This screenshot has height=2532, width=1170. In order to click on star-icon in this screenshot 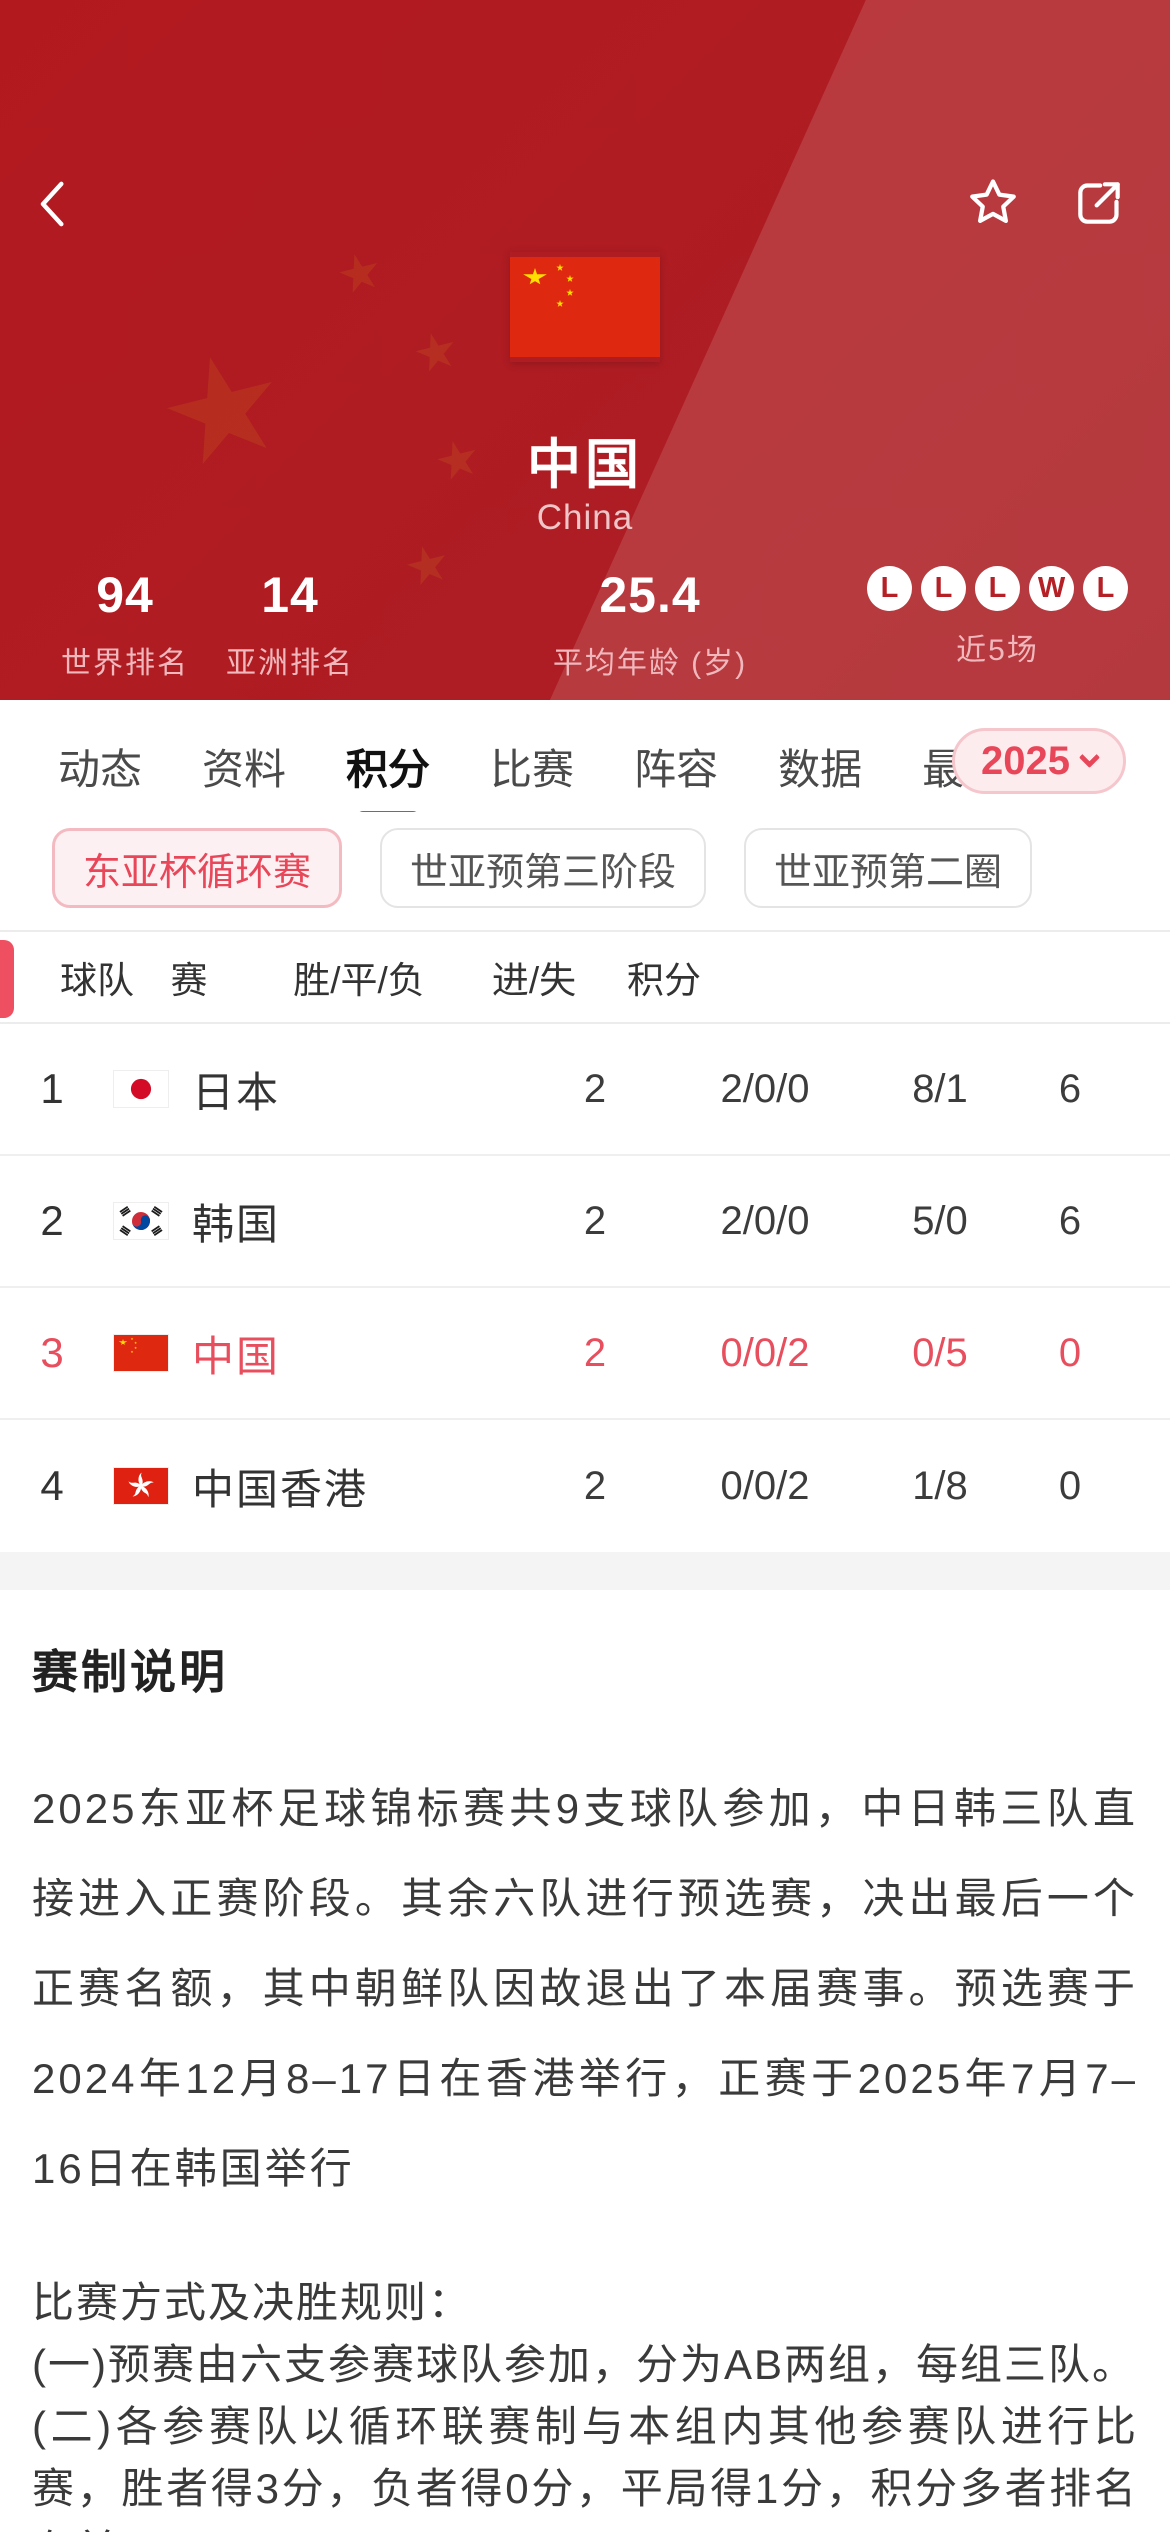, I will do `click(993, 201)`.